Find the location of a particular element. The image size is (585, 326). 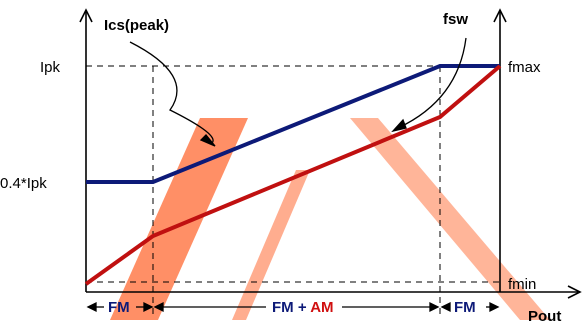

current-callout-head is located at coordinates (207, 140).